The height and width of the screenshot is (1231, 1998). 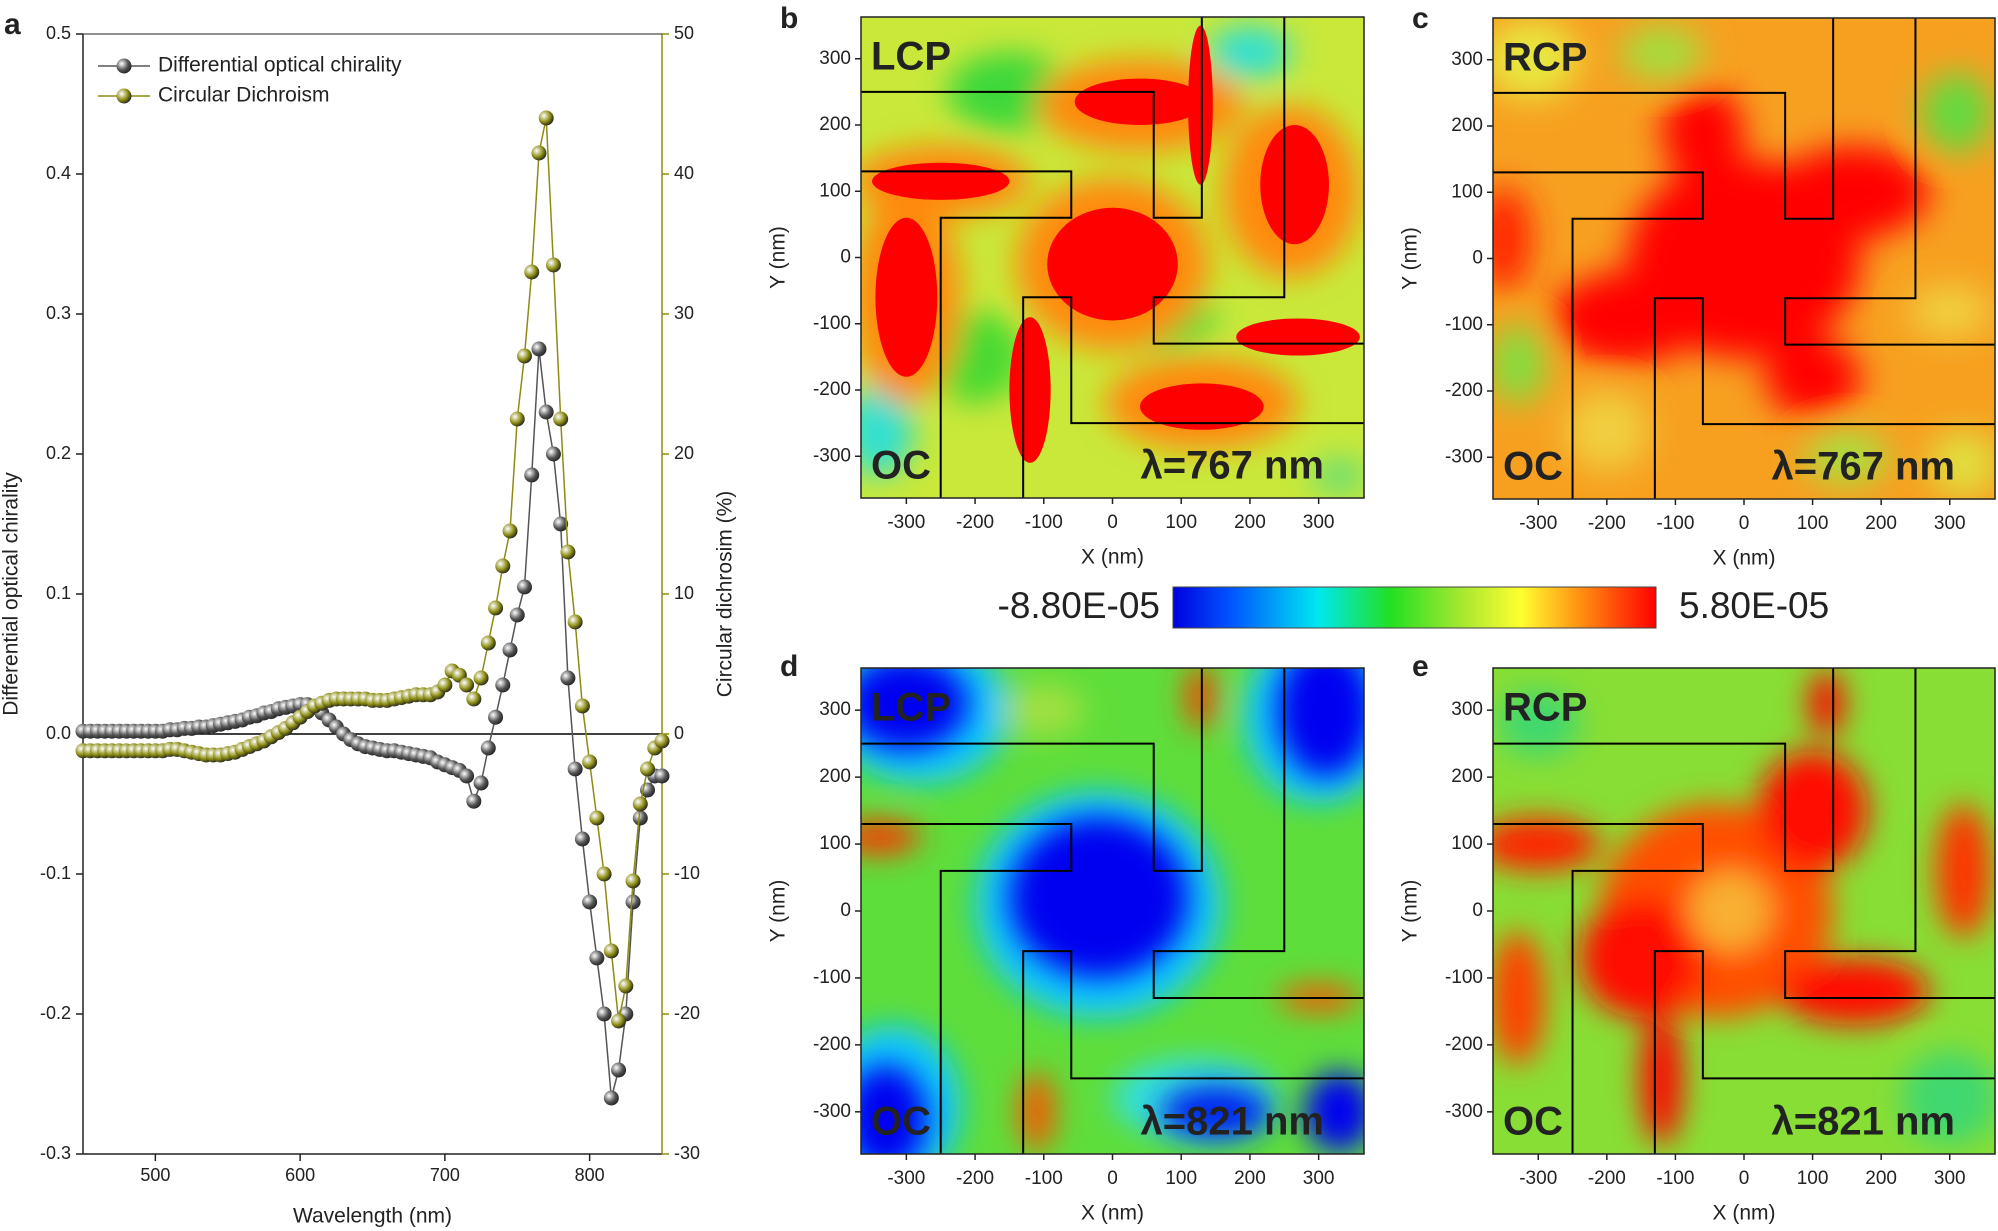 I want to click on y-tick-label: -0.2, so click(x=55, y=1013).